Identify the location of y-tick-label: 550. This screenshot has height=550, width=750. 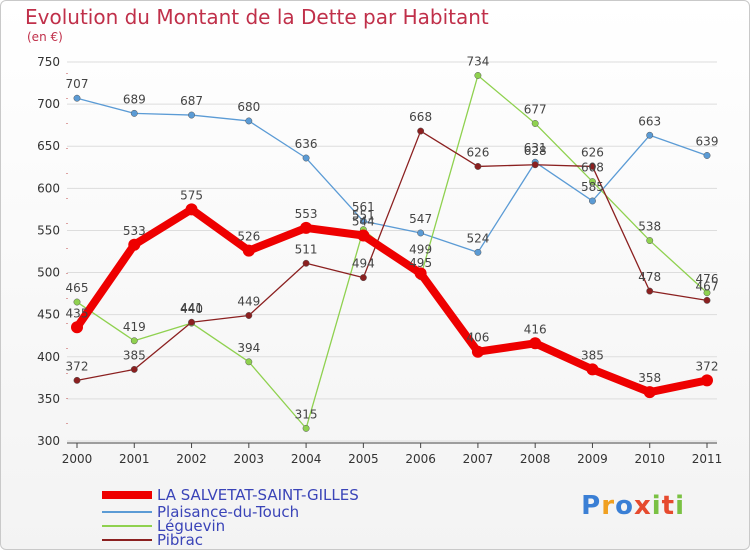
(48, 230).